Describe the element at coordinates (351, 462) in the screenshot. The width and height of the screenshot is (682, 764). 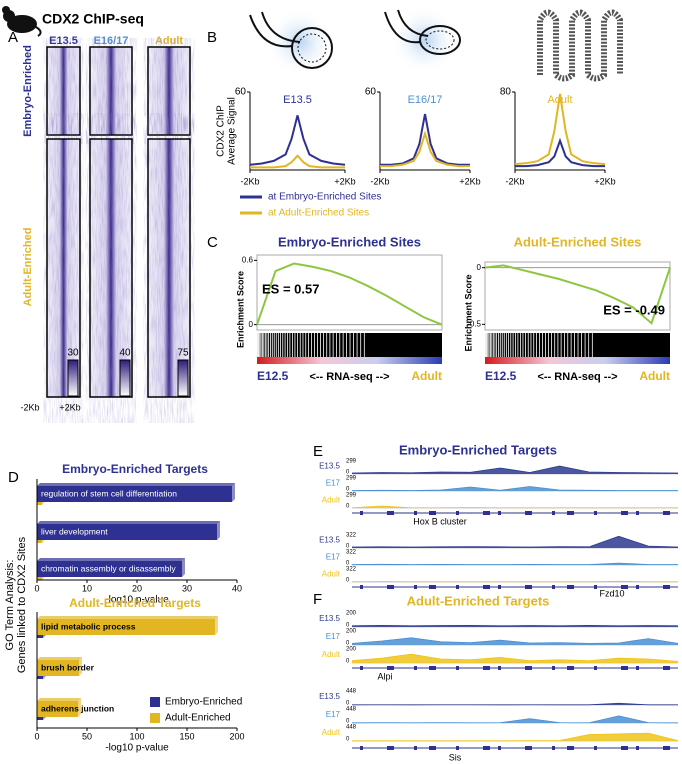
I see `track-scale-max: 299` at that location.